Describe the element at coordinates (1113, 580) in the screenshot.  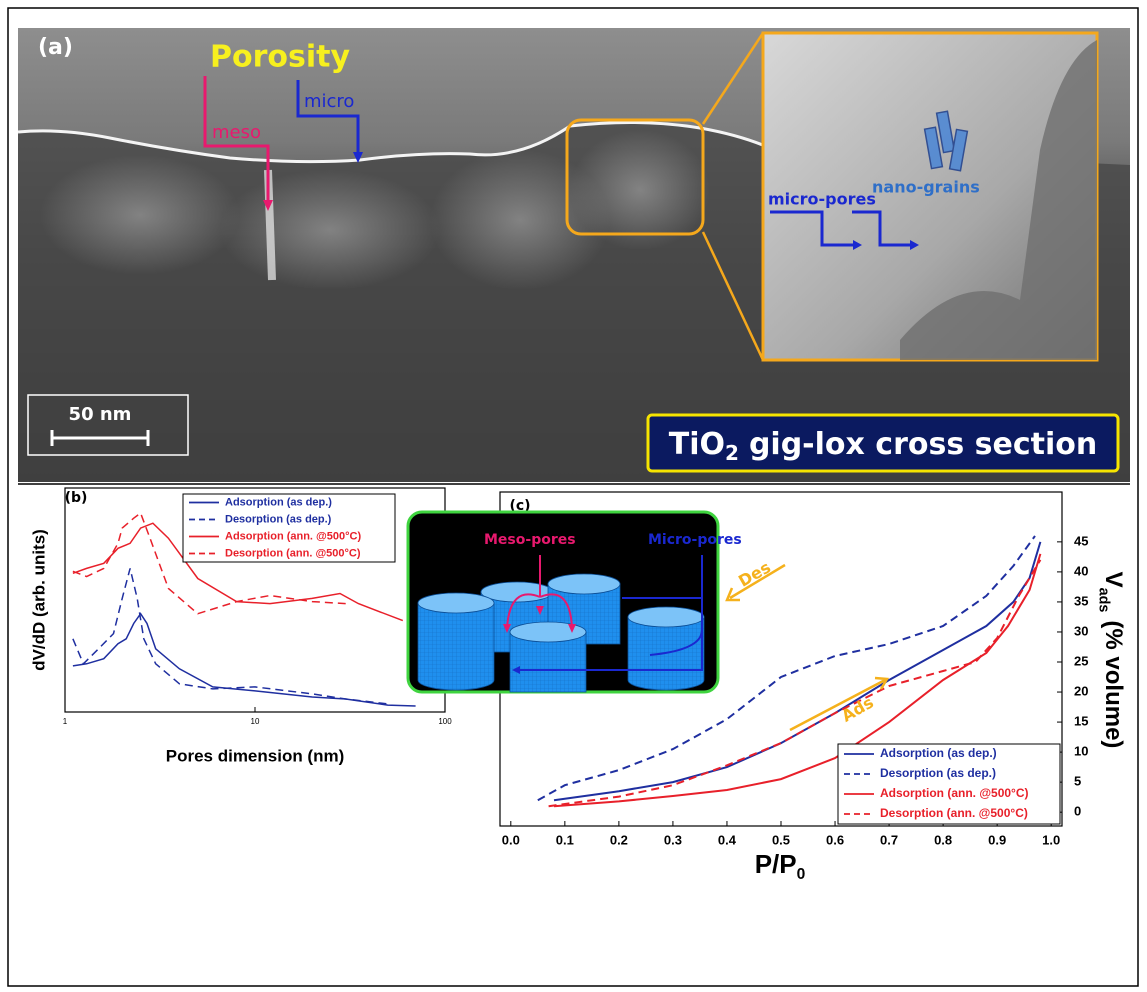
I see `y-axis-label-text: V` at that location.